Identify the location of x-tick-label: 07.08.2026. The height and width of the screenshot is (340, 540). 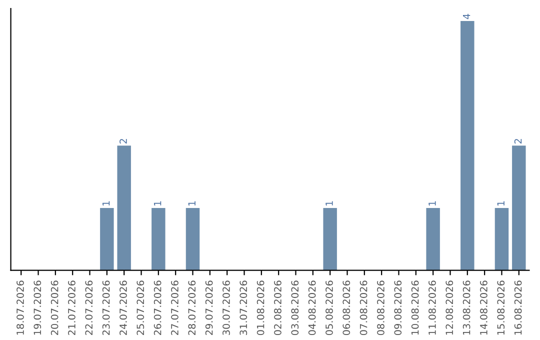
(364, 308).